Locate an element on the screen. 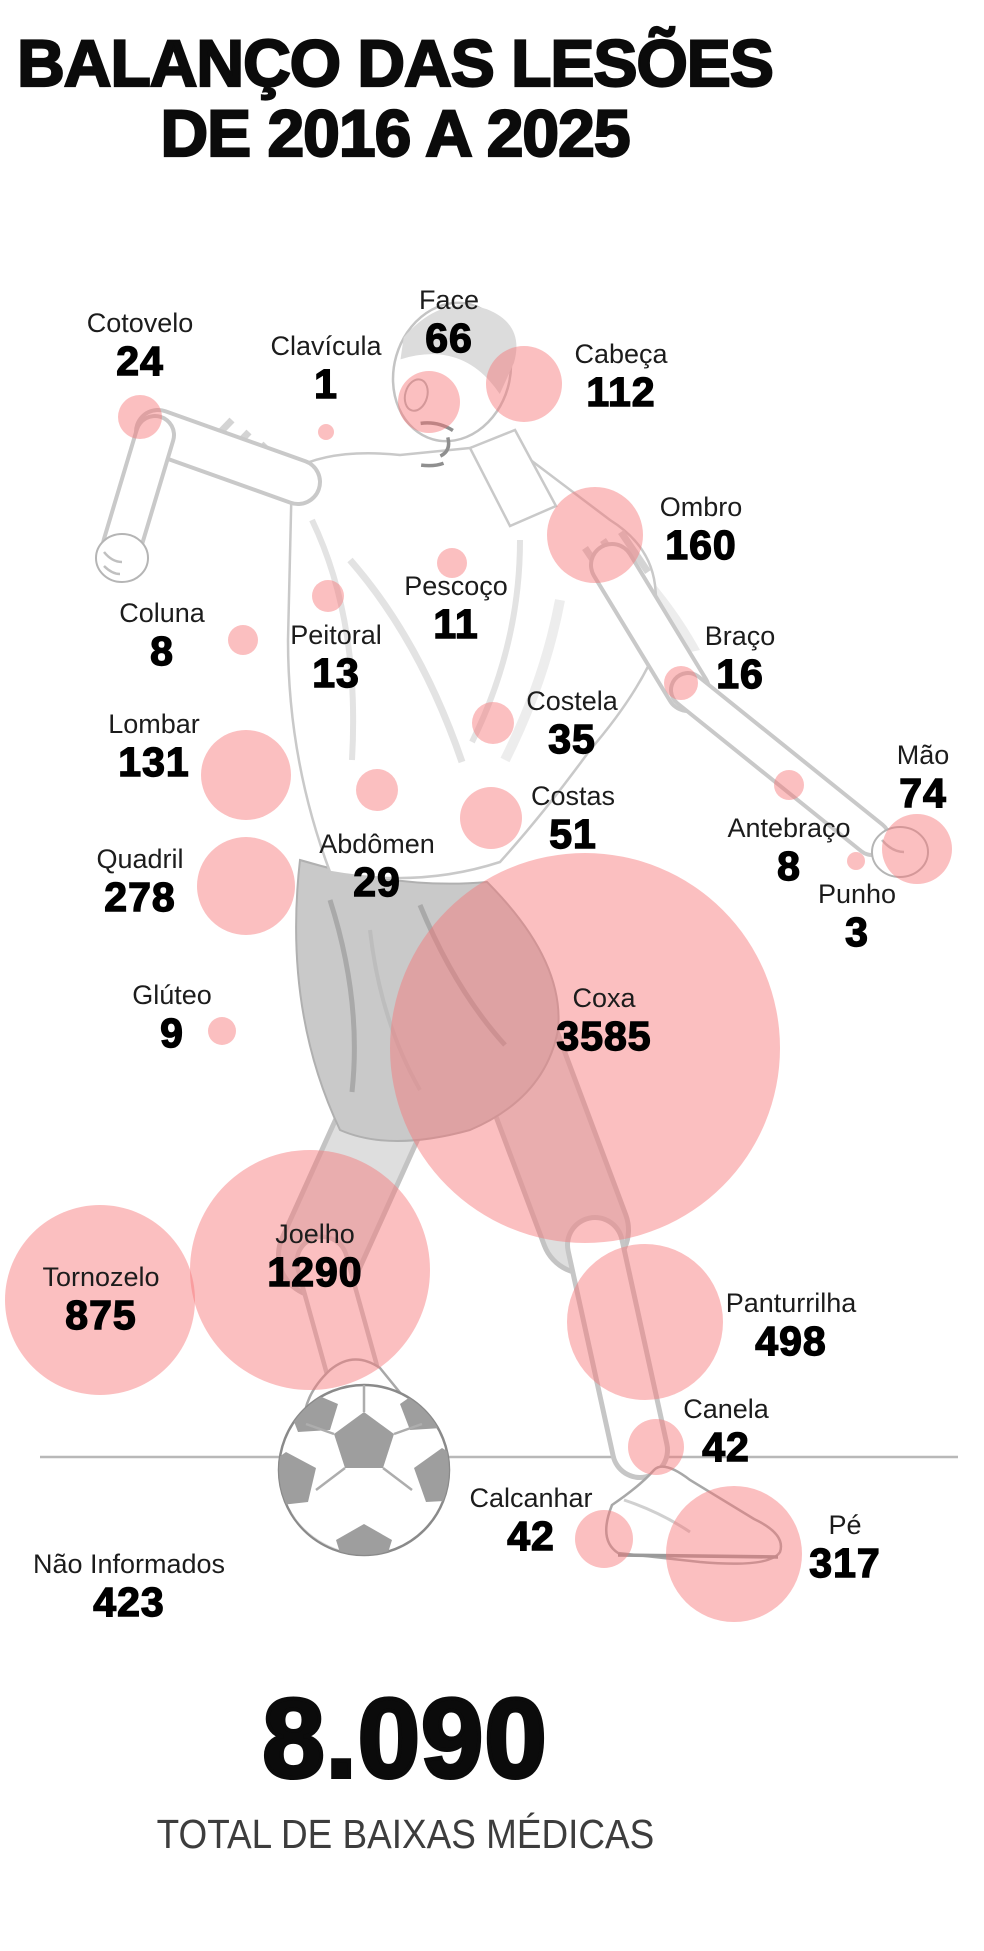 Image resolution: width=984 pixels, height=1951 pixels. face-features is located at coordinates (437, 444).